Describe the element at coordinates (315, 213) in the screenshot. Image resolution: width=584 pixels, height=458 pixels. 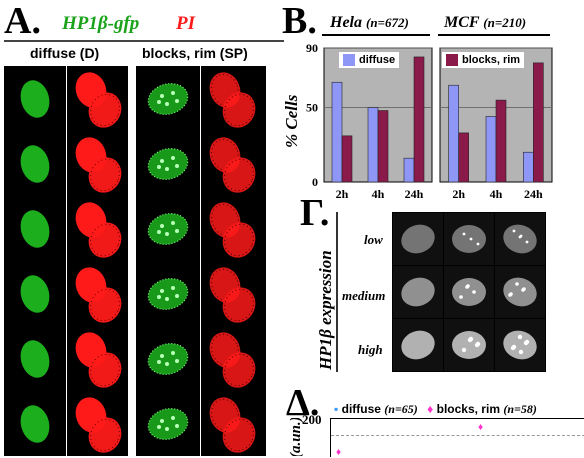
I see `panel-g-letter: Г.` at that location.